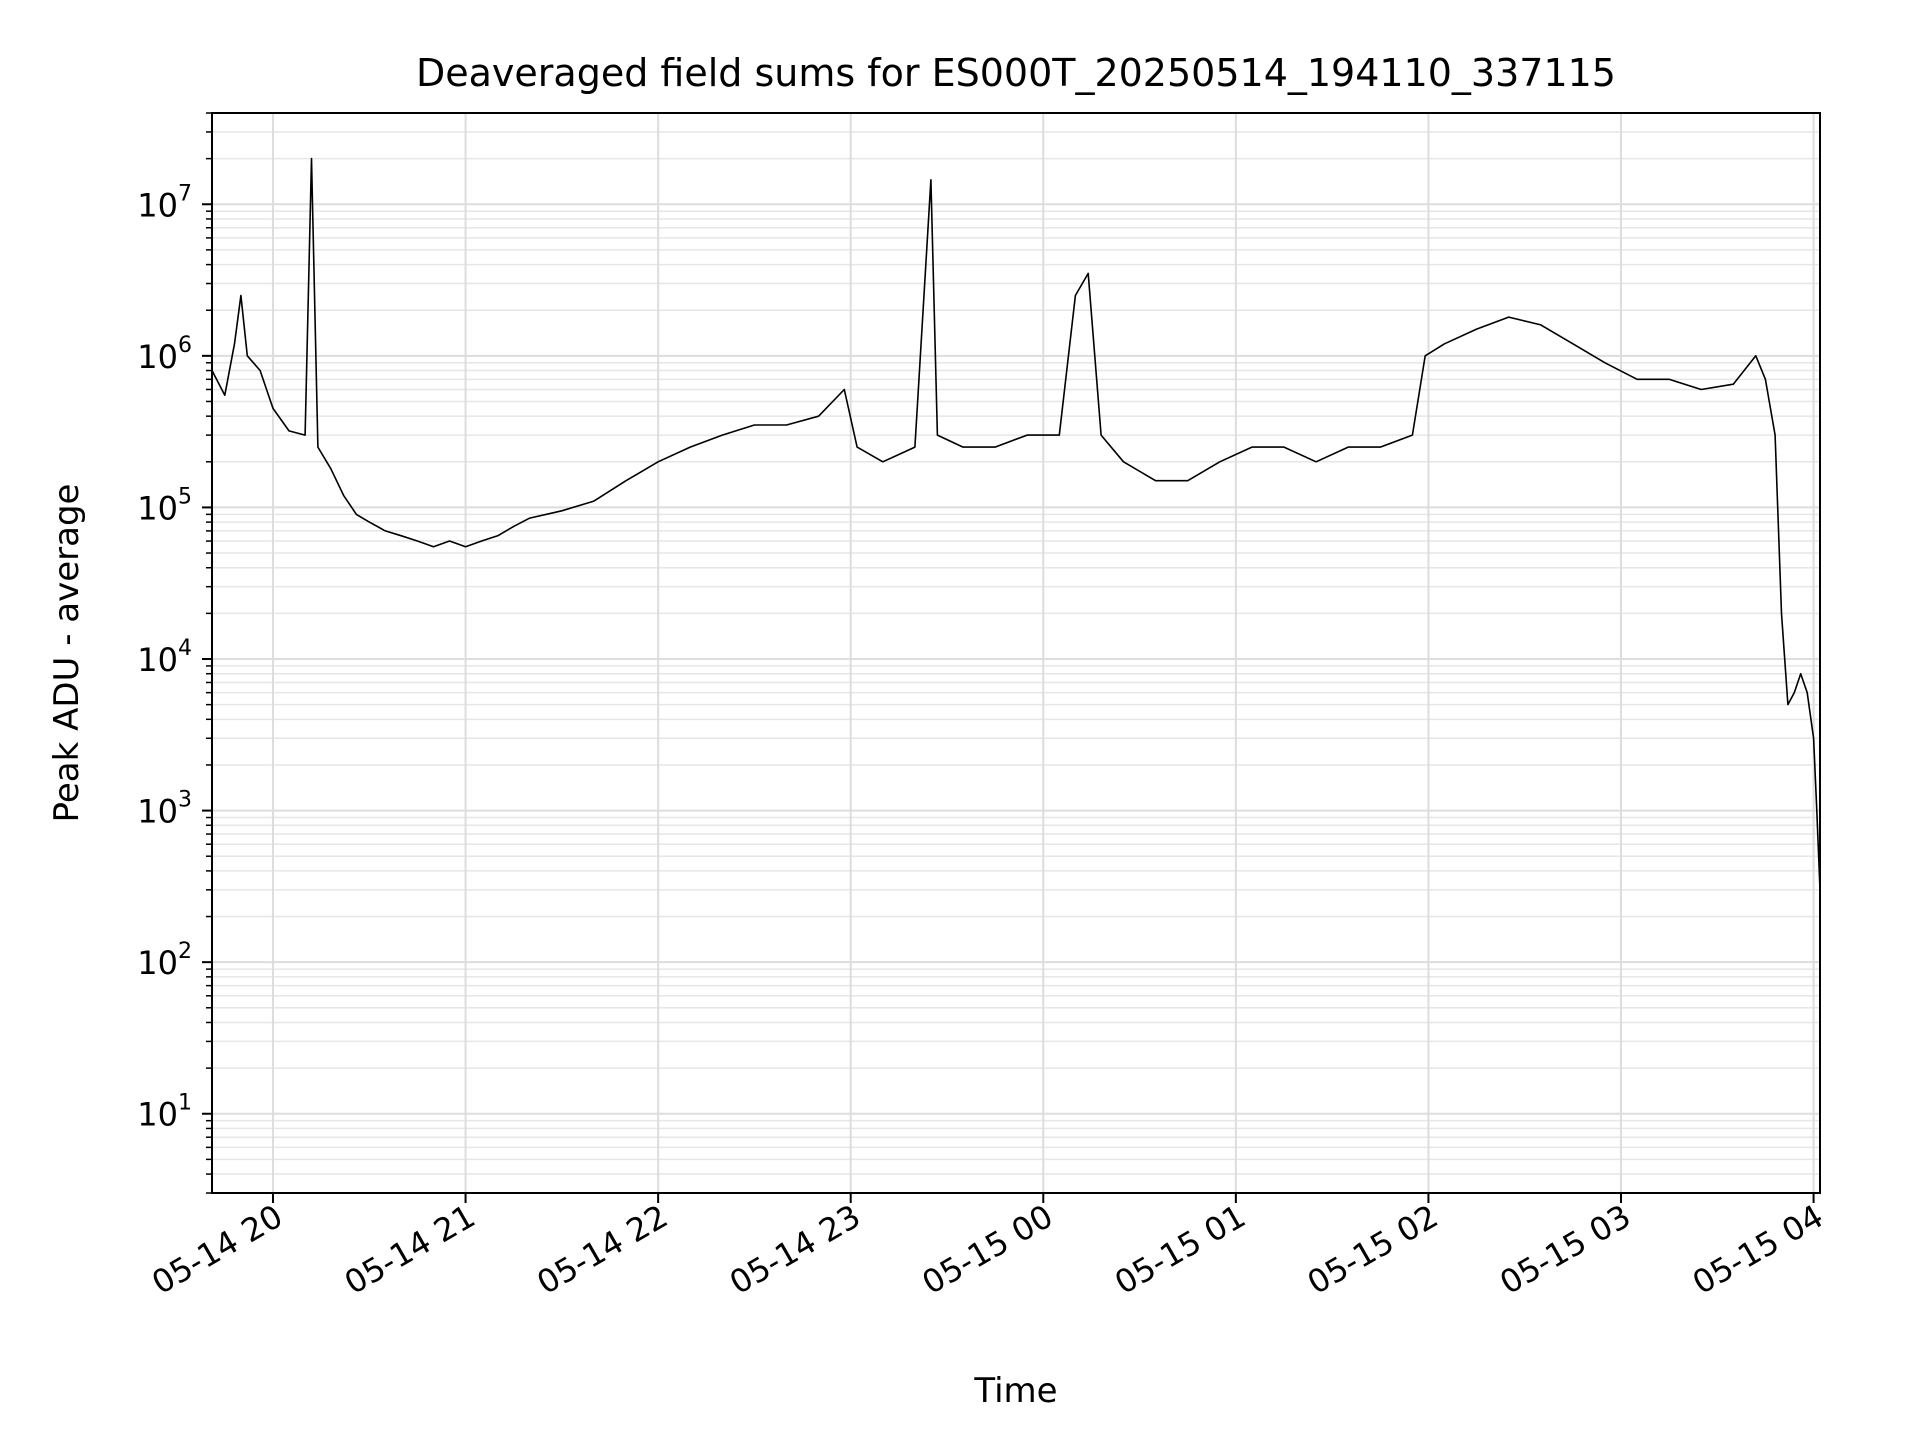 This screenshot has height=1440, width=1920. I want to click on y-tick-label: 10², so click(164, 960).